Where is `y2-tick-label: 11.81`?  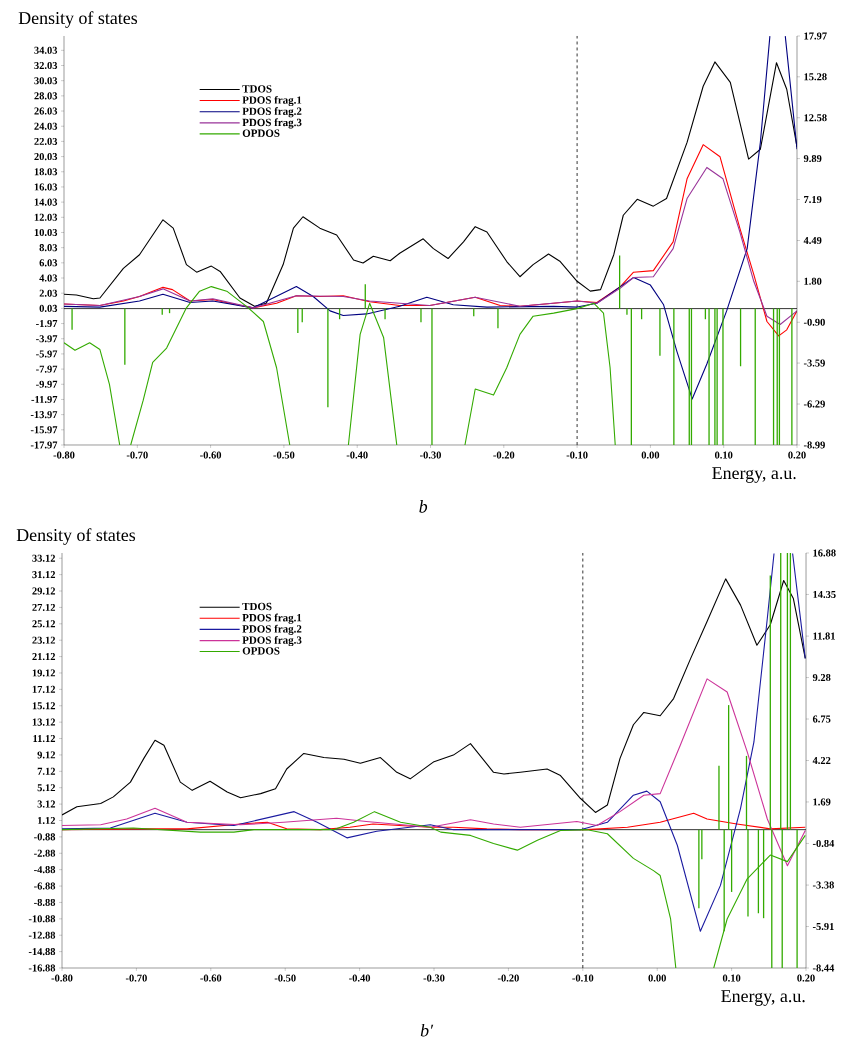 y2-tick-label: 11.81 is located at coordinates (824, 636).